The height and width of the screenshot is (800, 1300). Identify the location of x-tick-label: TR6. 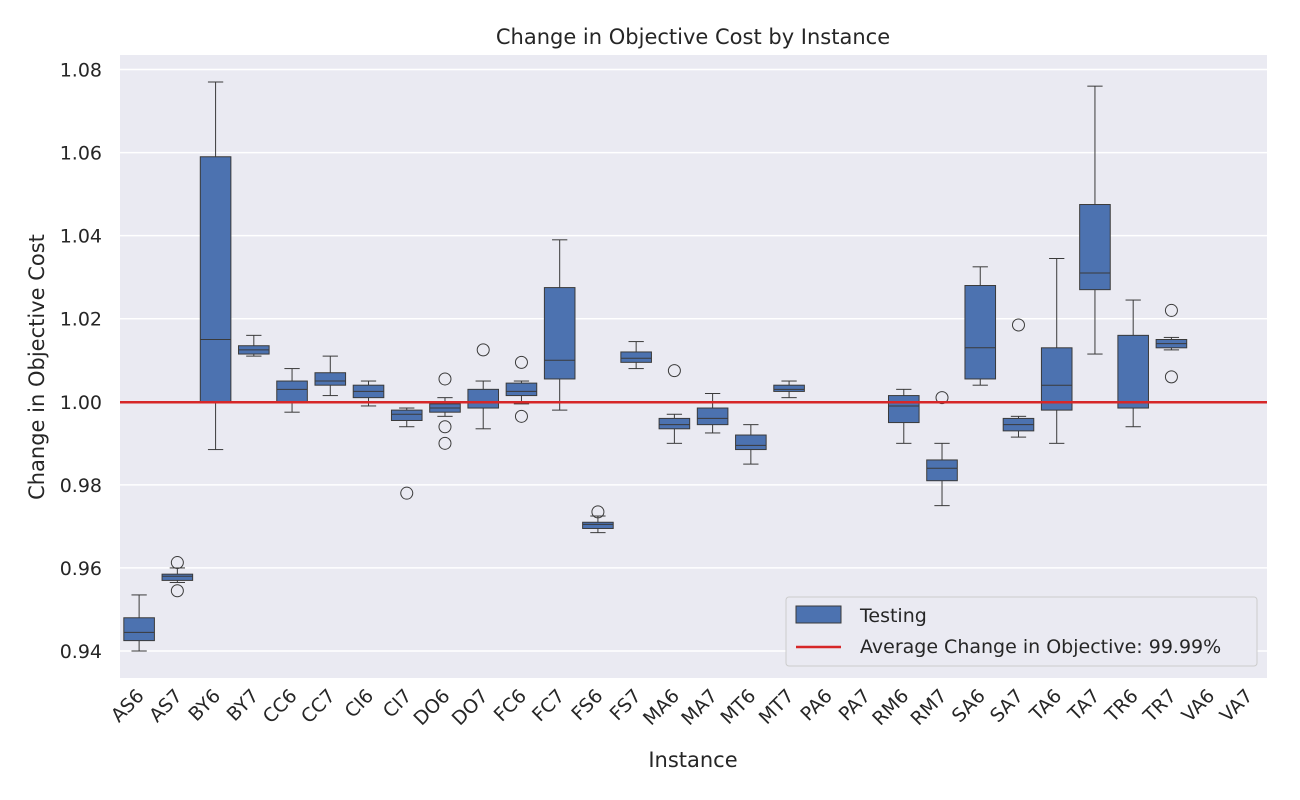
(1121, 706).